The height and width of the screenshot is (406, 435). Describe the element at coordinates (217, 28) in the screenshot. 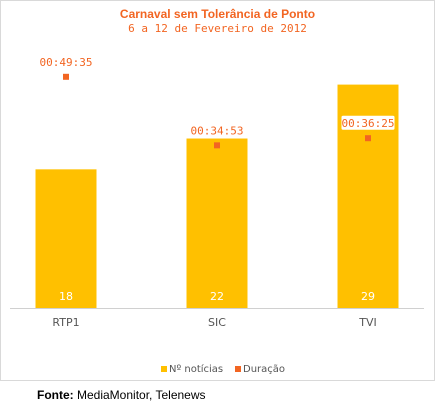

I see `chart-subtitle: 6 a 12 de Fevereiro de 2012` at that location.